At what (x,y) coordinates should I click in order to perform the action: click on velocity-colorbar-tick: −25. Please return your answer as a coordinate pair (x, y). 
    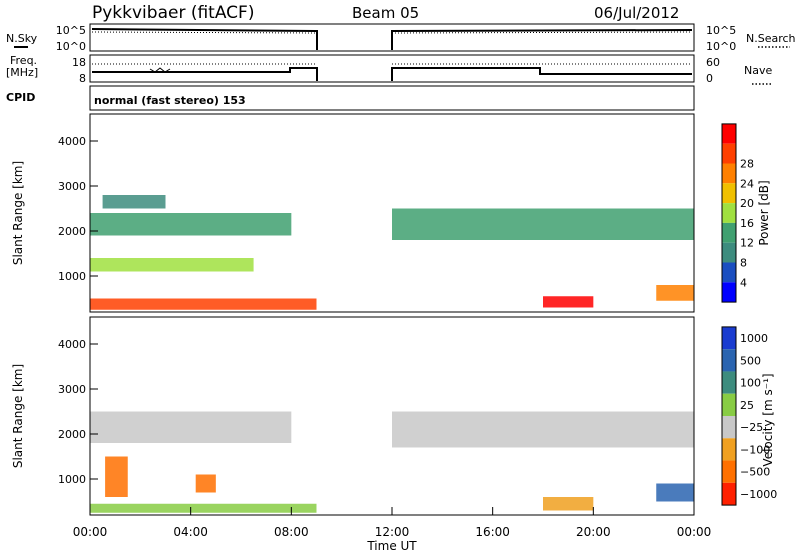
    Looking at the image, I should click on (751, 427).